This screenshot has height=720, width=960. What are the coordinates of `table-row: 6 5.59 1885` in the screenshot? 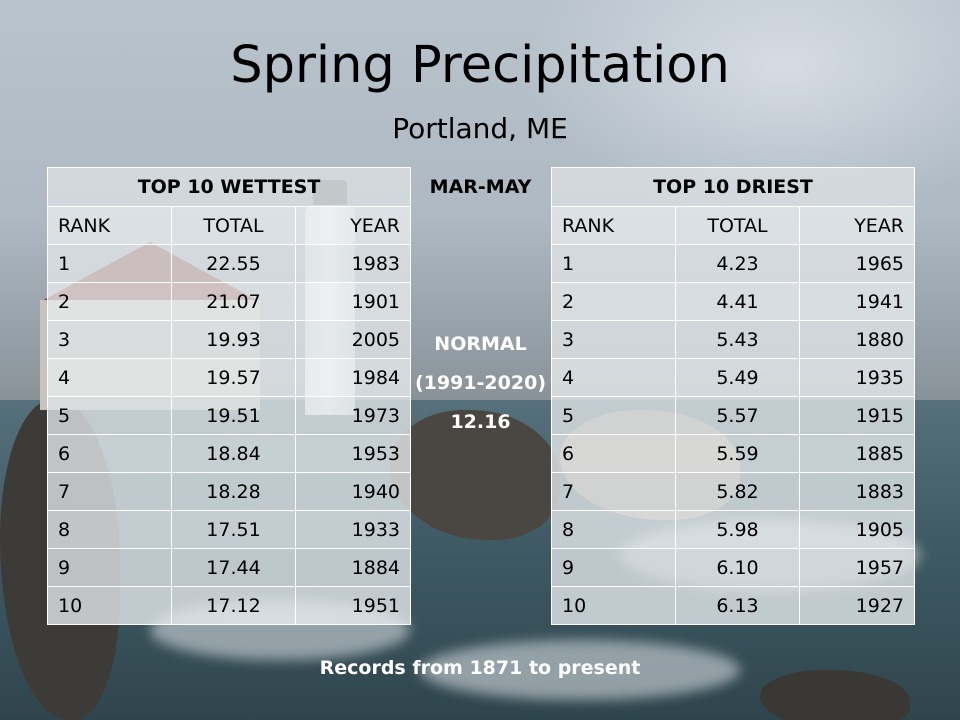 It's located at (733, 453).